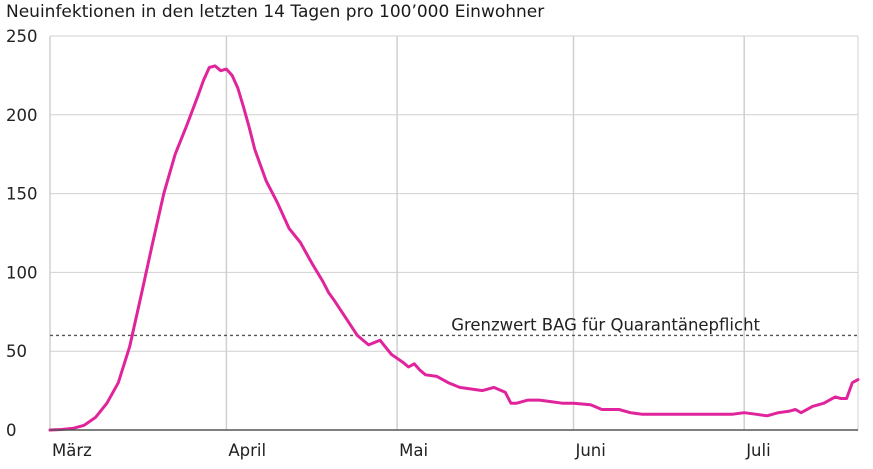 The height and width of the screenshot is (469, 873). I want to click on x-tick-label-2: Mai, so click(413, 450).